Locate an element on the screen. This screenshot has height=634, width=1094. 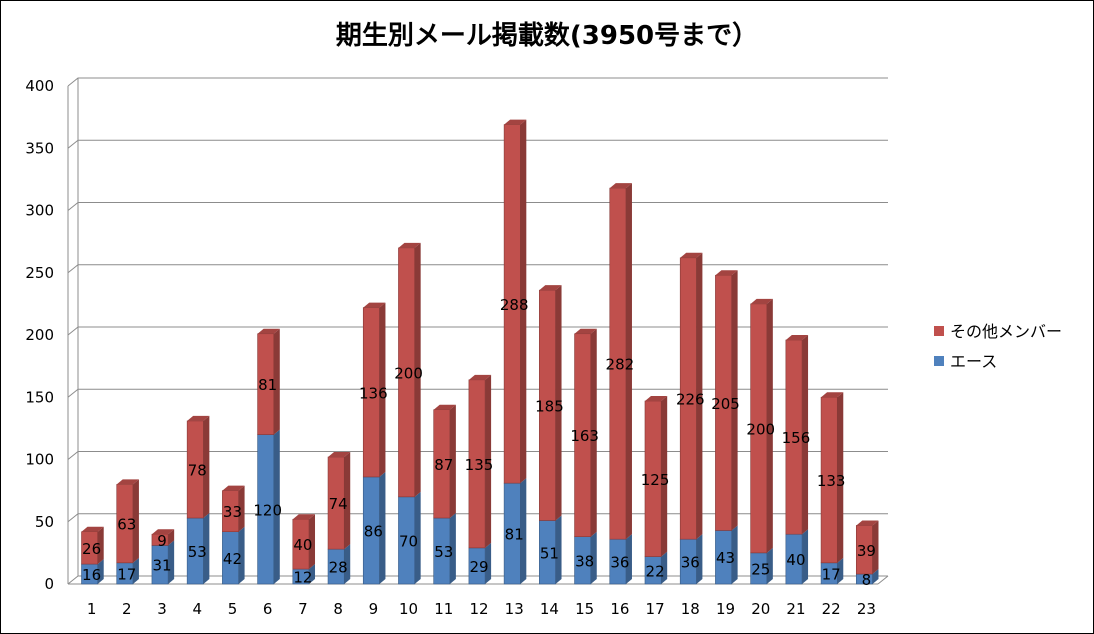
data-label: 133 is located at coordinates (831, 481).